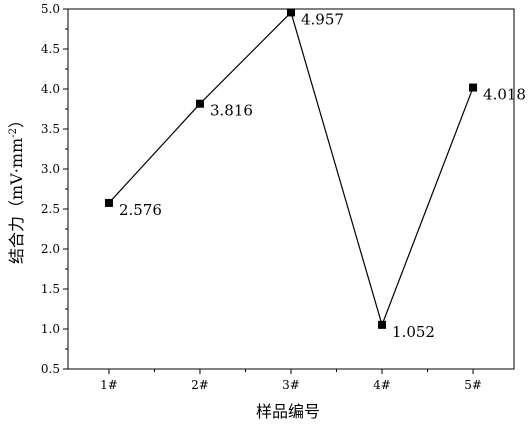  What do you see at coordinates (50, 329) in the screenshot?
I see `y-tick-label: 1.0` at bounding box center [50, 329].